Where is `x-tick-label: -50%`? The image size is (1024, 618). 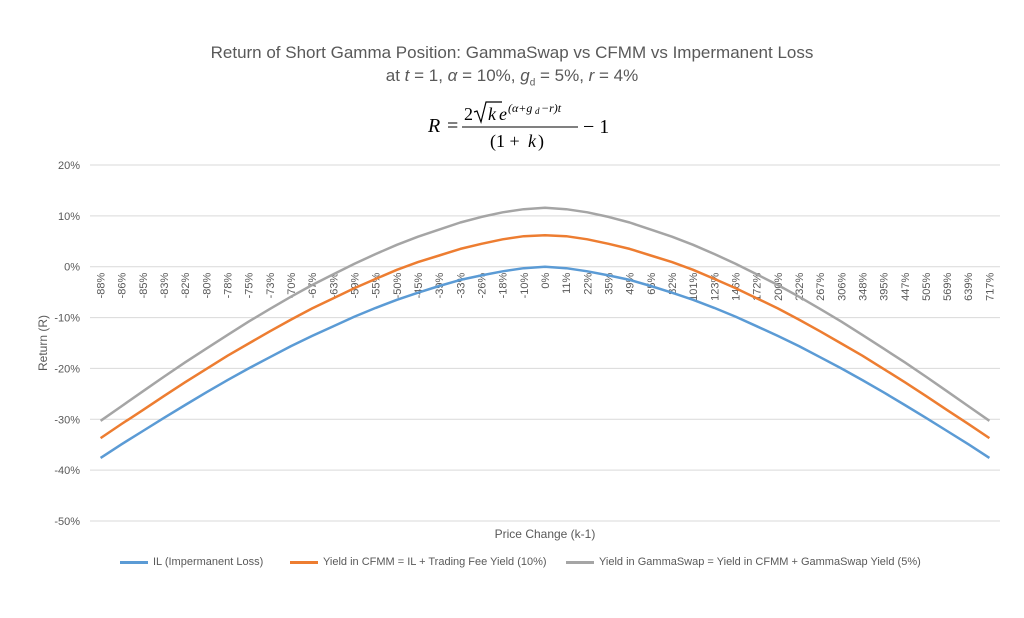 x-tick-label: -50% is located at coordinates (398, 286).